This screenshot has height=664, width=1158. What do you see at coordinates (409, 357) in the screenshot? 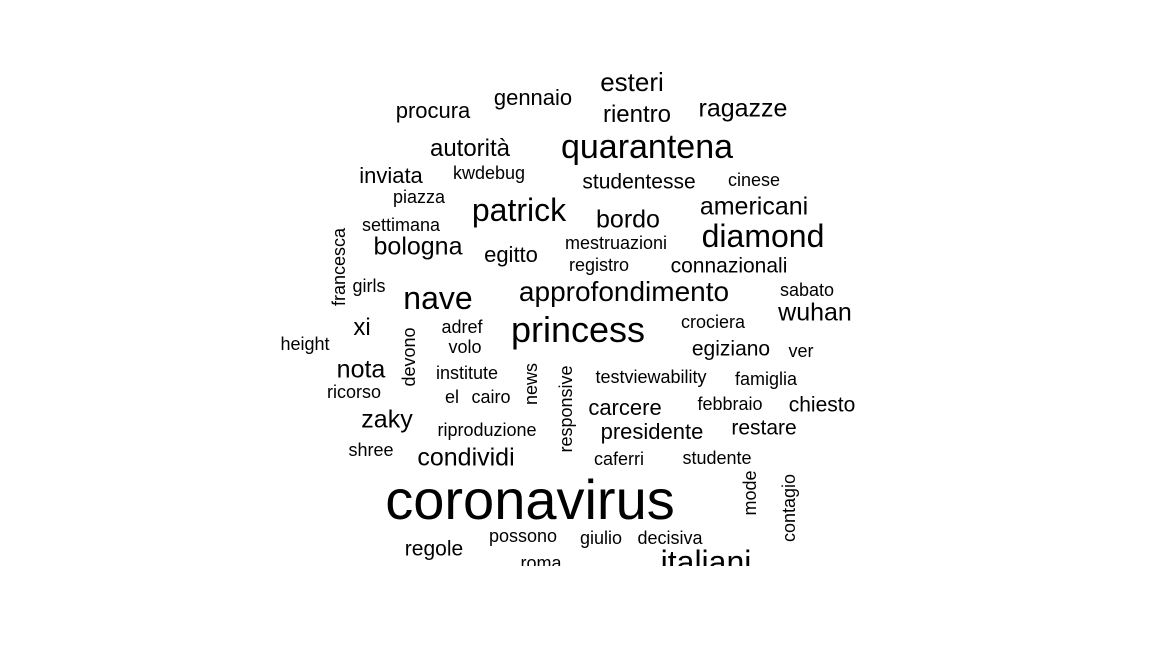
I see `word-devono: devono` at bounding box center [409, 357].